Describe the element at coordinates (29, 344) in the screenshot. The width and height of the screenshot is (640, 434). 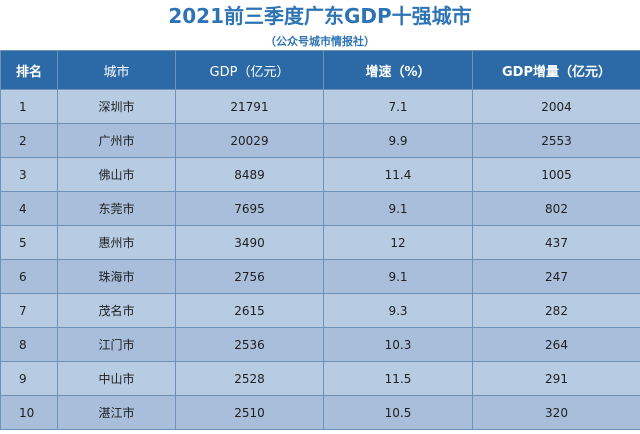
I see `rank-cell: 8` at that location.